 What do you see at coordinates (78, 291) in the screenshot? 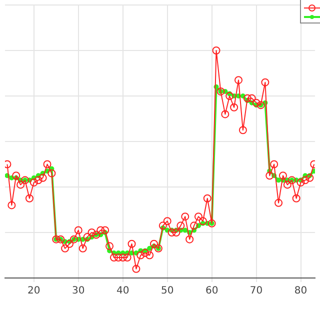
I see `x-tick-label: 30` at bounding box center [78, 291].